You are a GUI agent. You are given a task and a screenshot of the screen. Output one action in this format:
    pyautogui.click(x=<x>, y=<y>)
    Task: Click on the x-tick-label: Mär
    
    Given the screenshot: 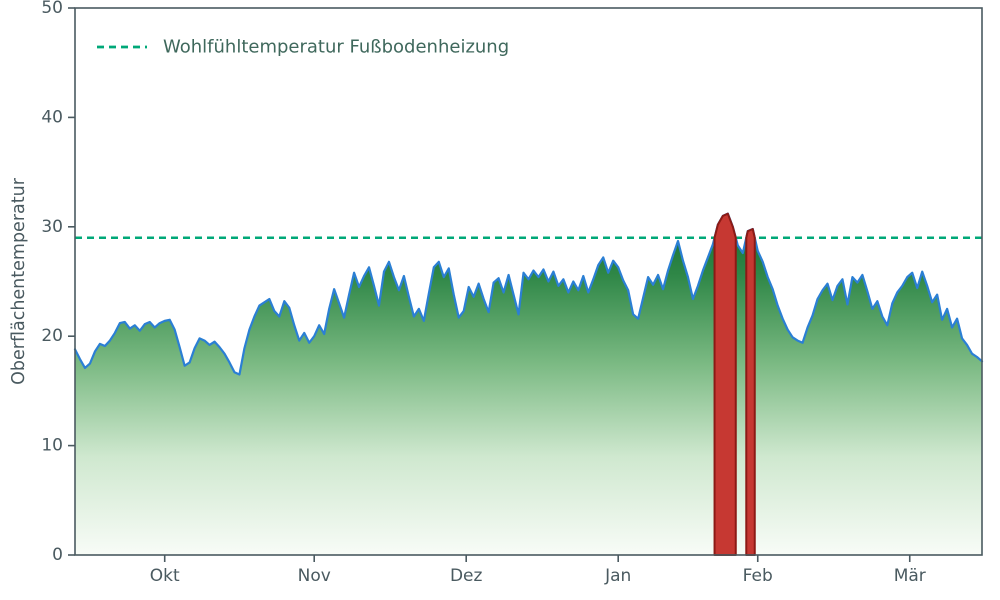 What is the action you would take?
    pyautogui.click(x=910, y=576)
    